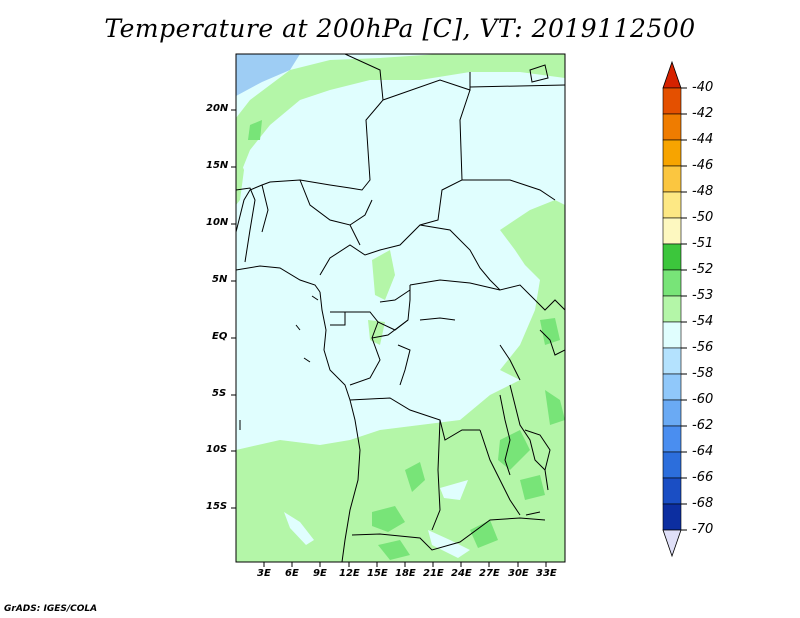  I want to click on lon-label: 33E, so click(546, 573).